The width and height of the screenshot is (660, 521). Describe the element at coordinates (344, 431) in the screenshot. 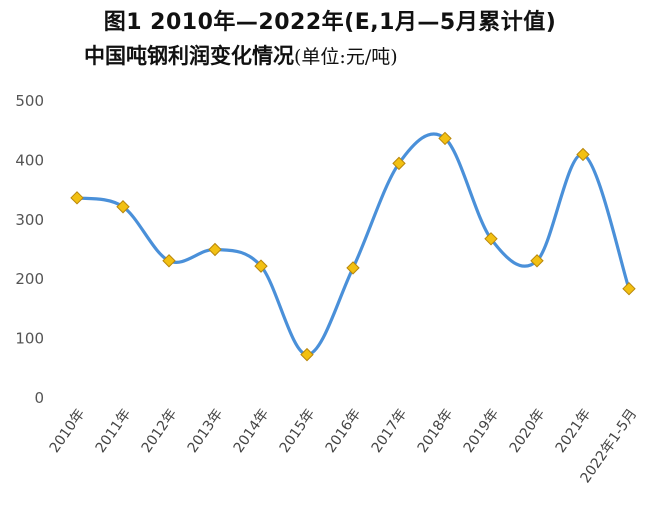

I see `x-tick-label: 2016年` at that location.